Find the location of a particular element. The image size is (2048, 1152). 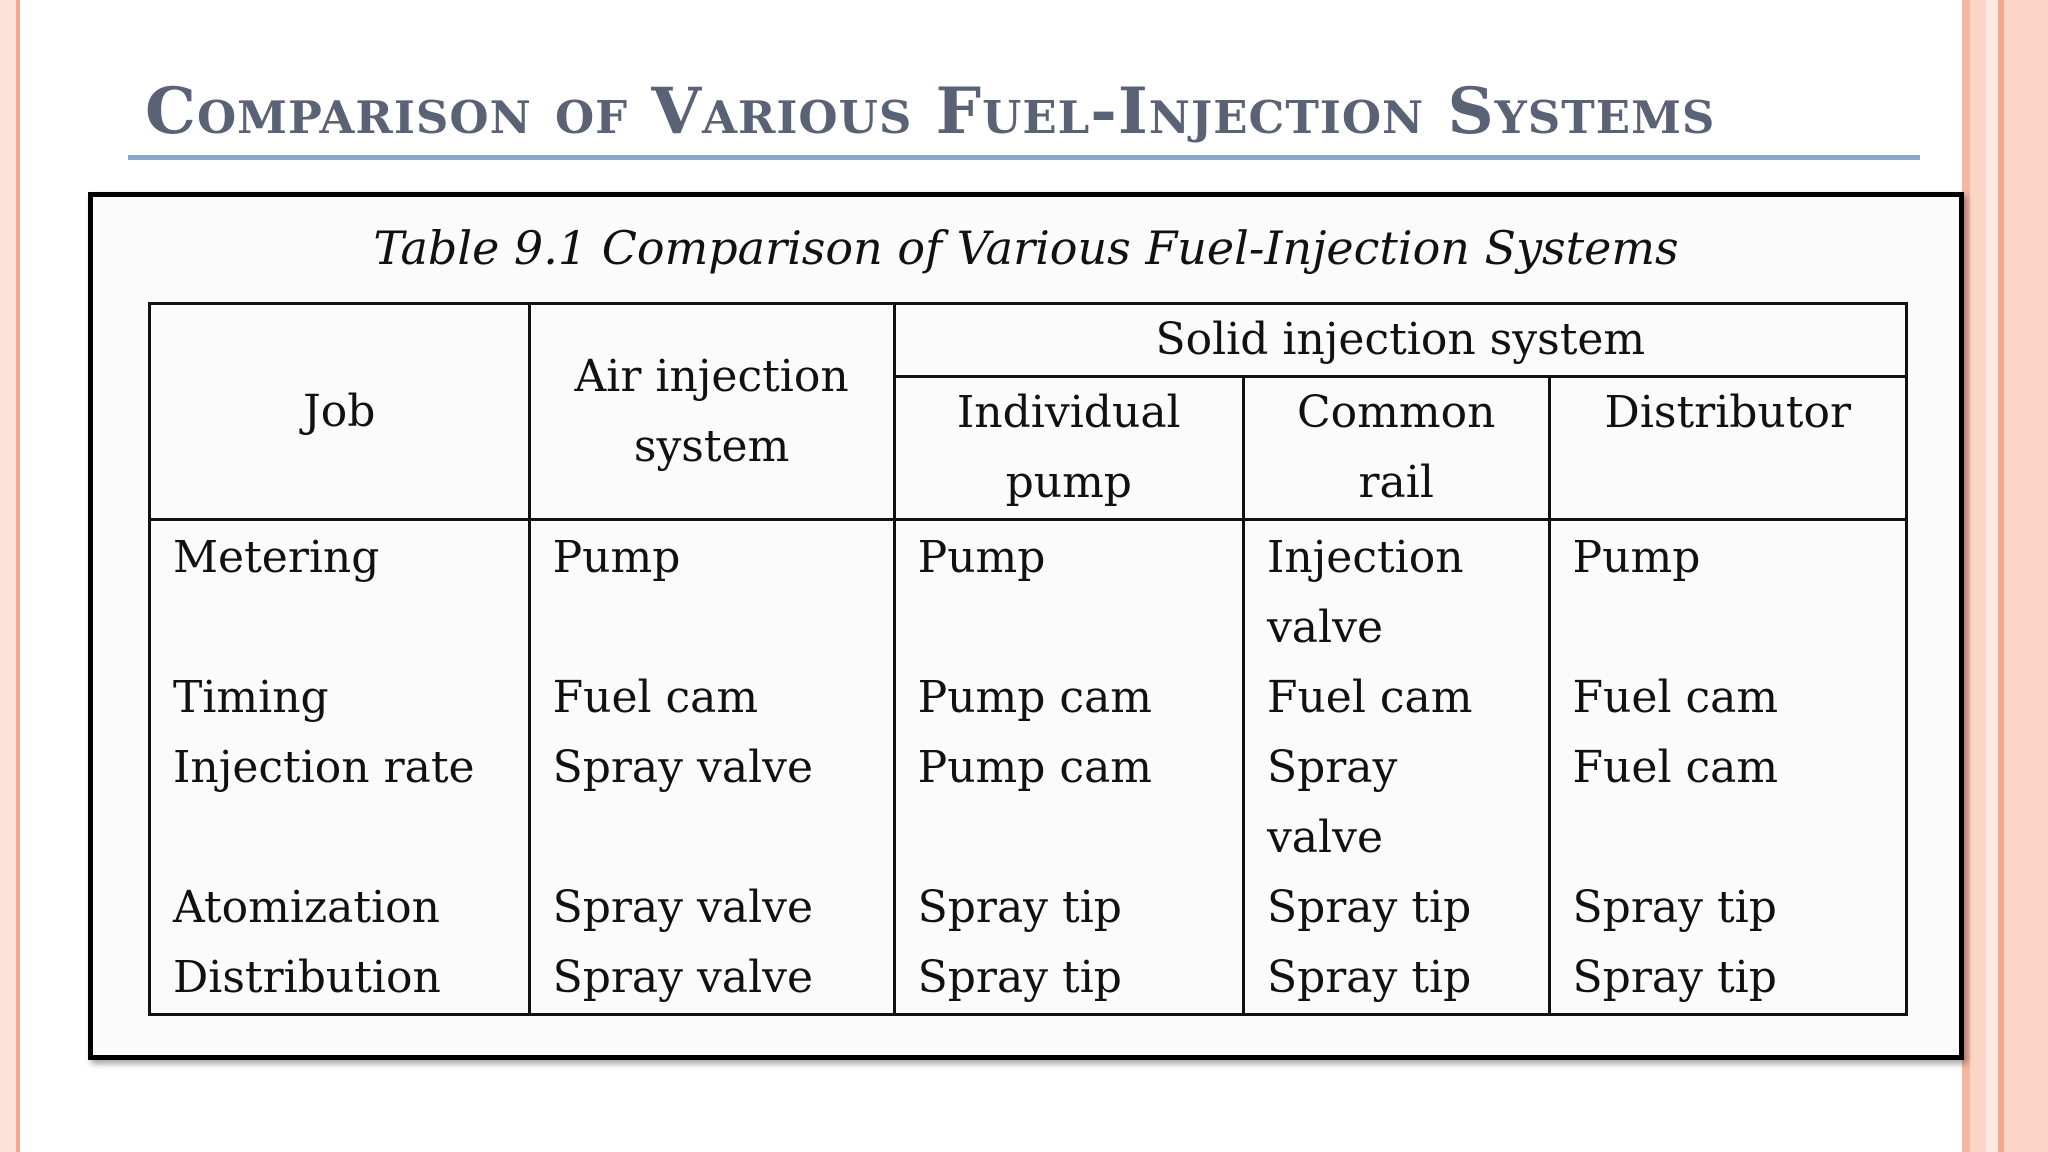

cell-job: Timing is located at coordinates (339, 698).